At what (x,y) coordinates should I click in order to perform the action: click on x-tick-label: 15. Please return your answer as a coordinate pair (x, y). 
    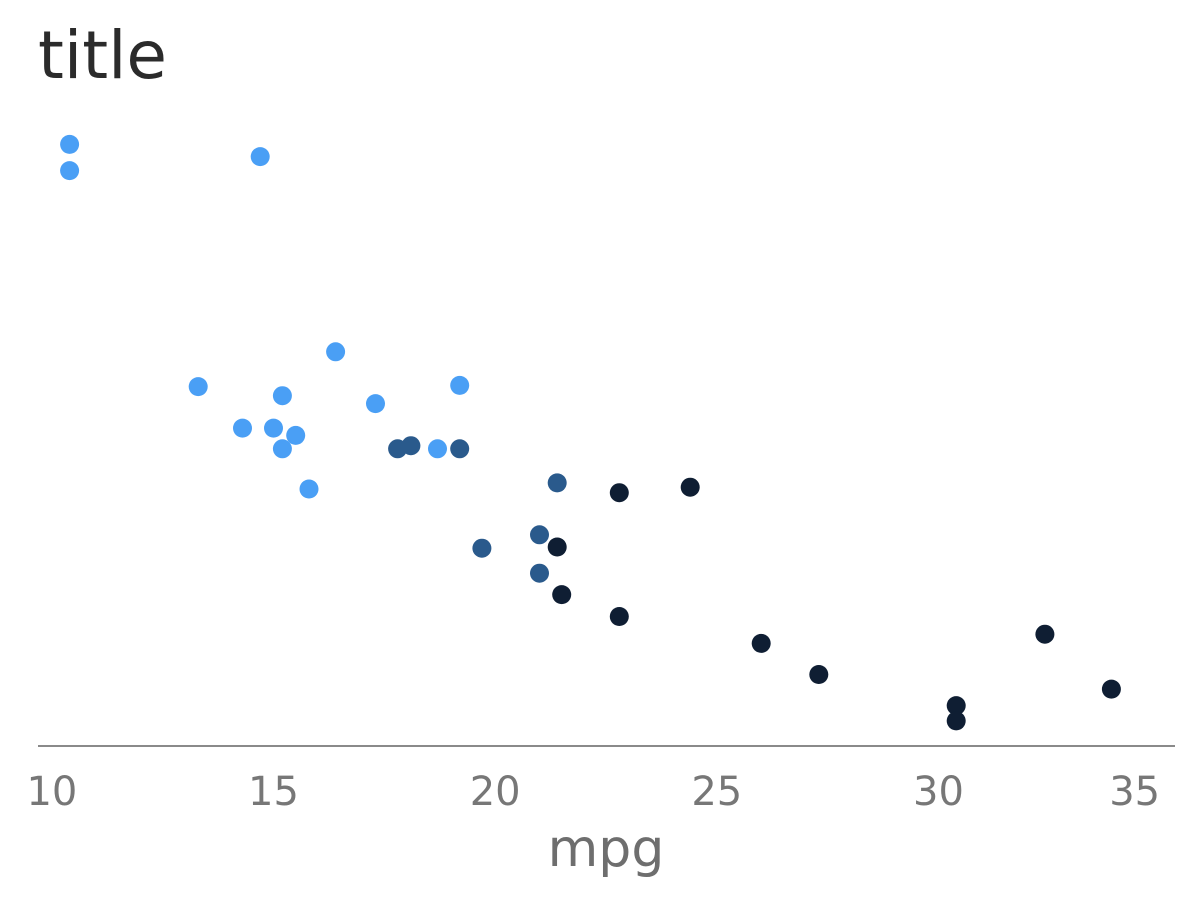
    Looking at the image, I should click on (273, 792).